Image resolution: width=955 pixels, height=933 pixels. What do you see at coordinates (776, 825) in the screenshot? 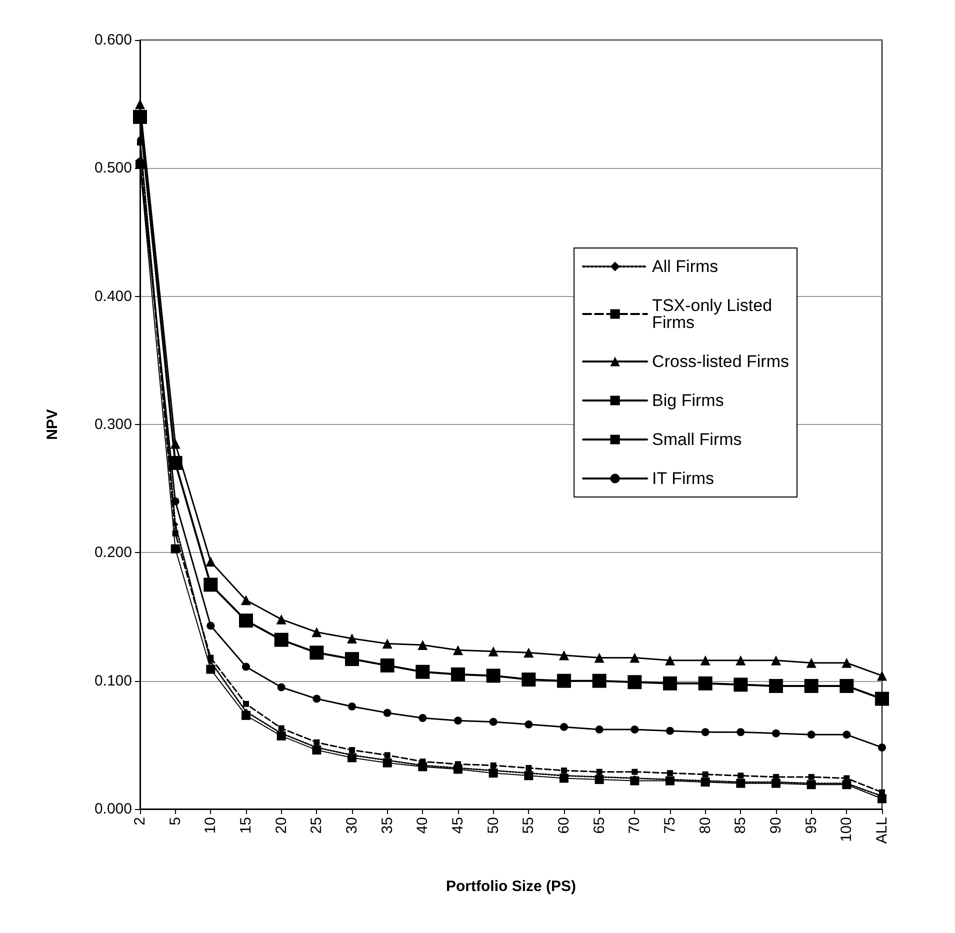
I see `x-tick-label: 90` at bounding box center [776, 825].